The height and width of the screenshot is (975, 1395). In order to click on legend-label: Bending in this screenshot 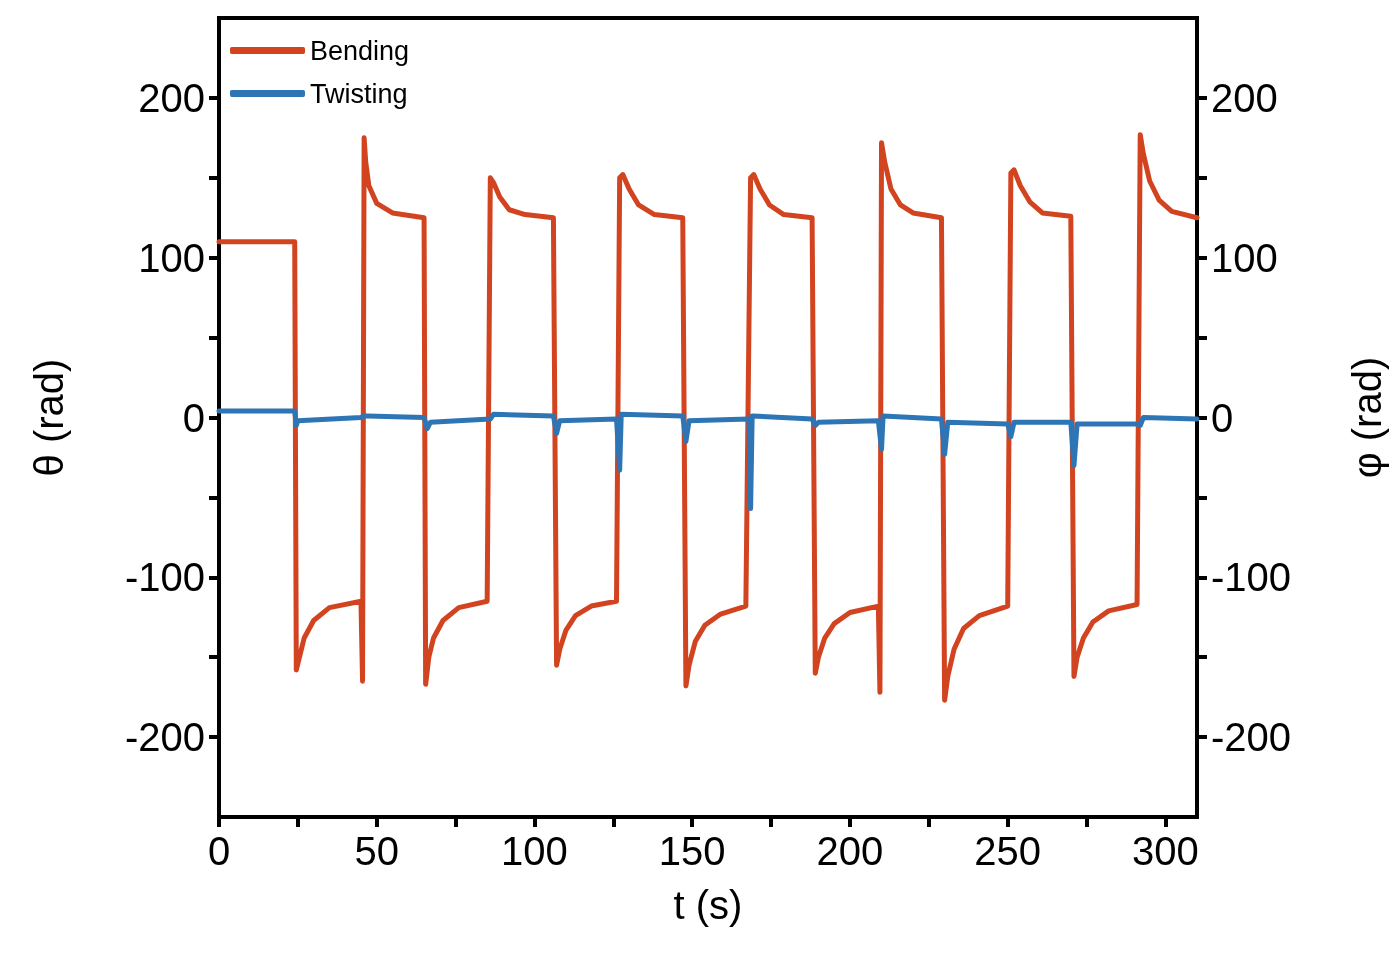, I will do `click(360, 50)`.